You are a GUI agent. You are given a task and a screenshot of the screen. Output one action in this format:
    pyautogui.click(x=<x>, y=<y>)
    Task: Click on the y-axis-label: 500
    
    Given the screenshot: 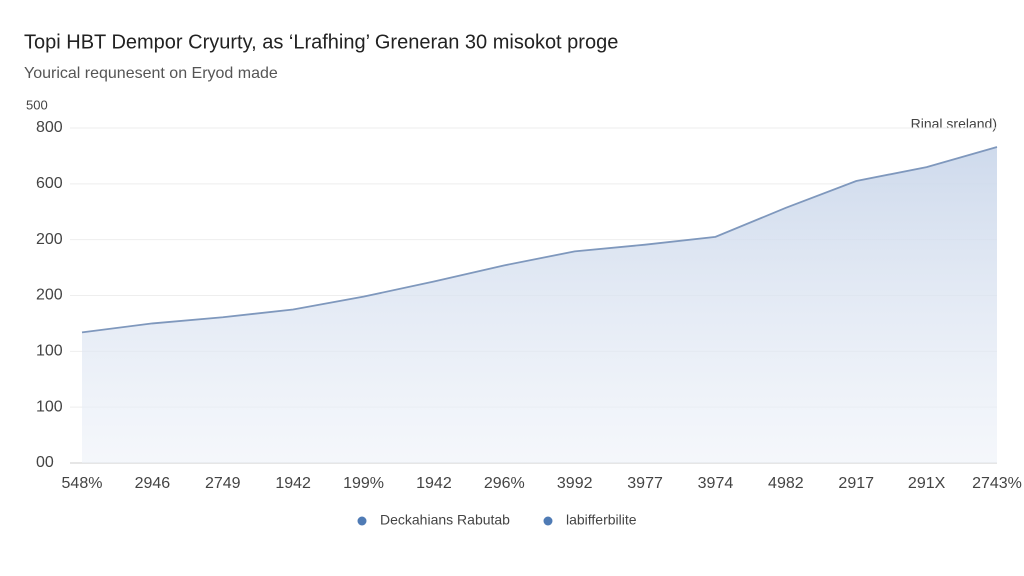 What is the action you would take?
    pyautogui.click(x=37, y=104)
    